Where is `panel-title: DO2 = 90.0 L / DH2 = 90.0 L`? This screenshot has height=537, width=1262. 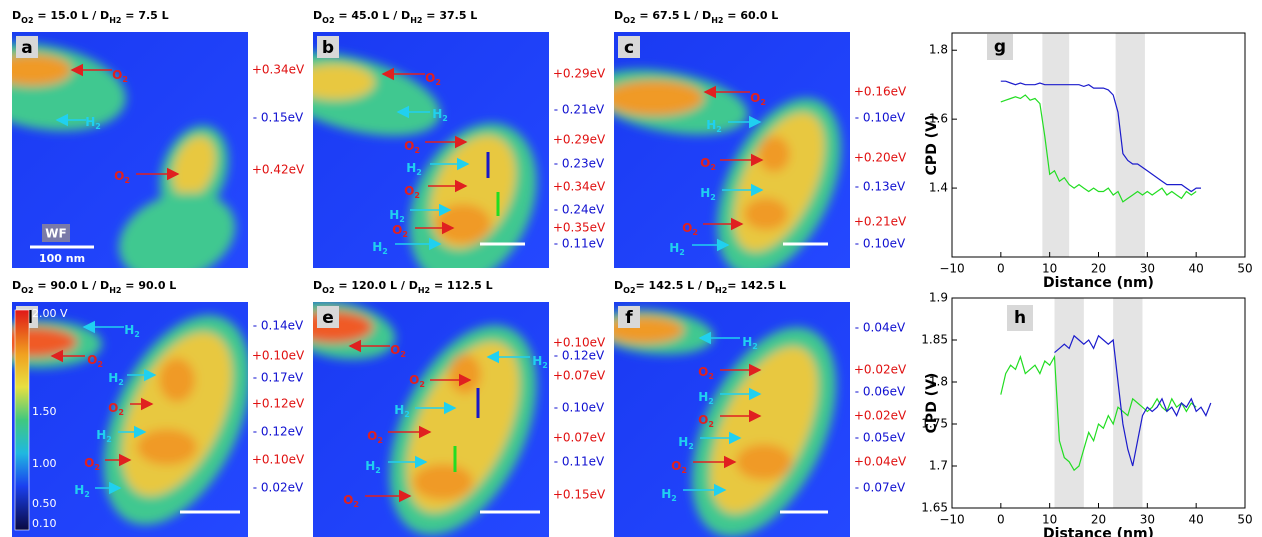 panel-title: DO2 = 90.0 L / DH2 = 90.0 L is located at coordinates (94, 287).